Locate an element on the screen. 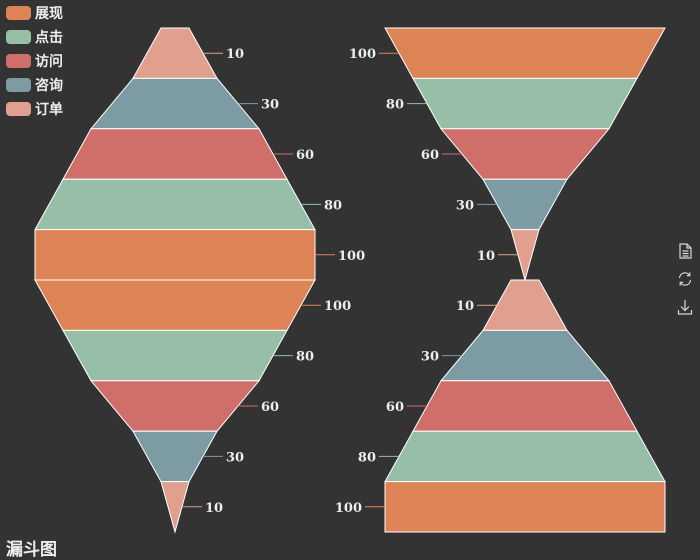 The image size is (700, 560). chart-title: 漏斗图 is located at coordinates (31, 550).